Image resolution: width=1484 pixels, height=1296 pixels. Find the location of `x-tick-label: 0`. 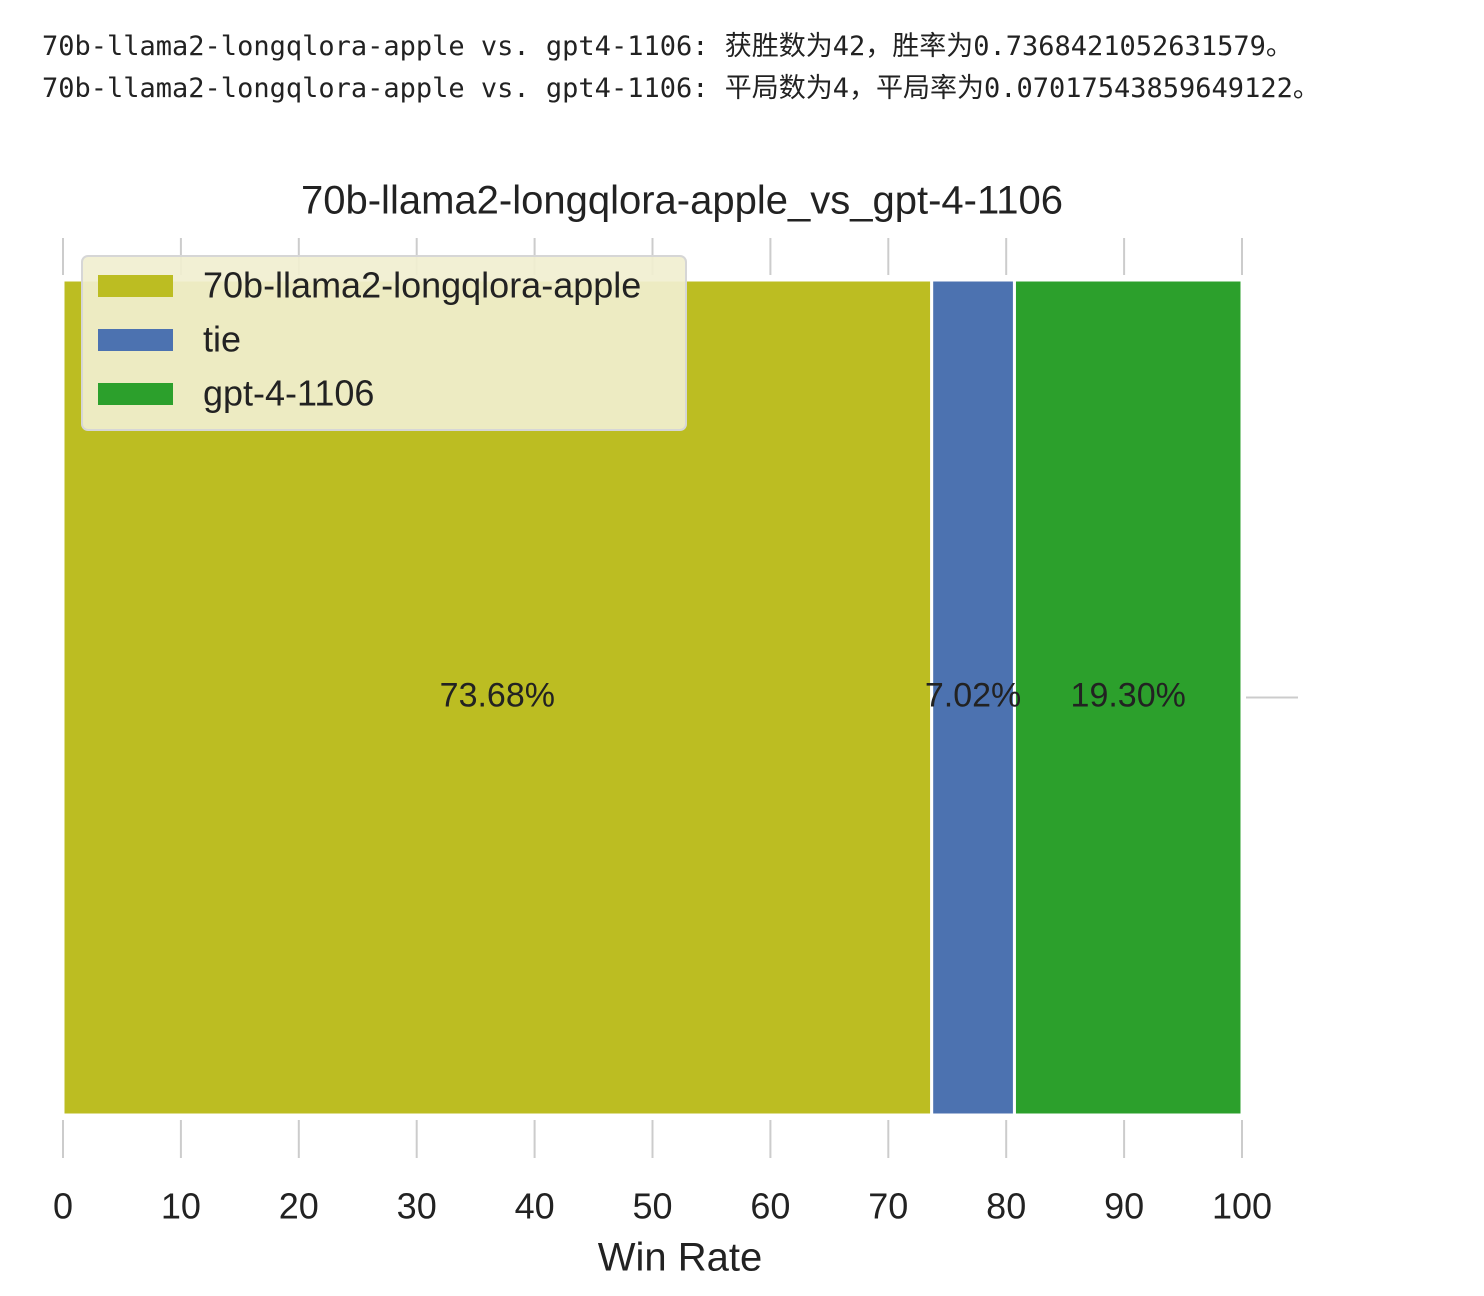

x-tick-label: 0 is located at coordinates (63, 1206).